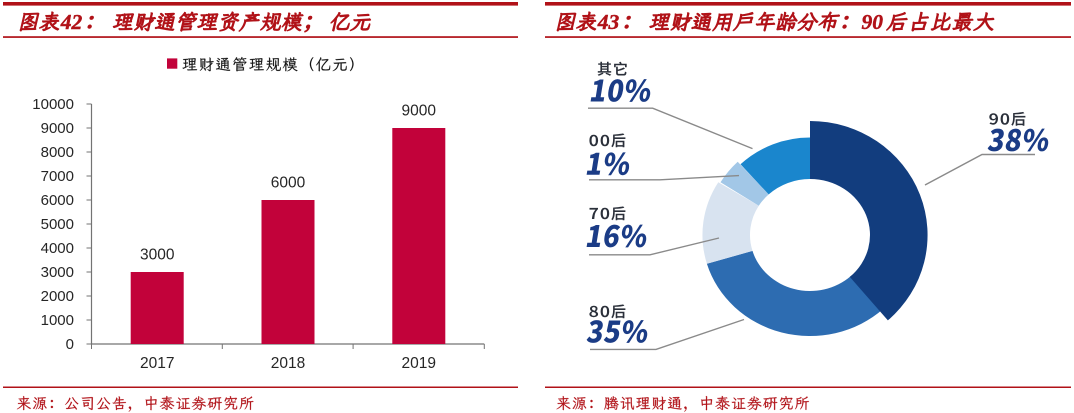 This screenshot has height=413, width=1074. What do you see at coordinates (873, 22) in the screenshot?
I see `svg-text: 90` at bounding box center [873, 22].